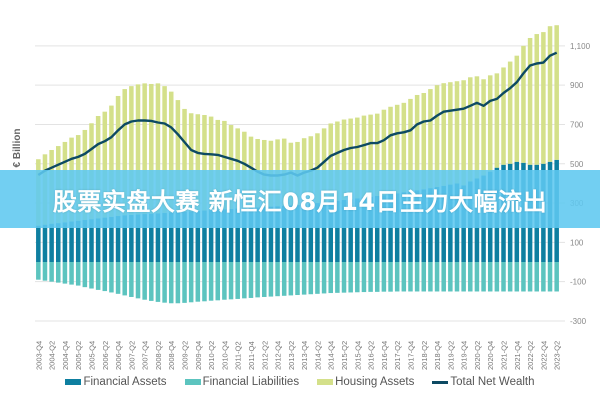  What do you see at coordinates (251, 382) in the screenshot?
I see `legend-label: Financial Liabilities` at bounding box center [251, 382].